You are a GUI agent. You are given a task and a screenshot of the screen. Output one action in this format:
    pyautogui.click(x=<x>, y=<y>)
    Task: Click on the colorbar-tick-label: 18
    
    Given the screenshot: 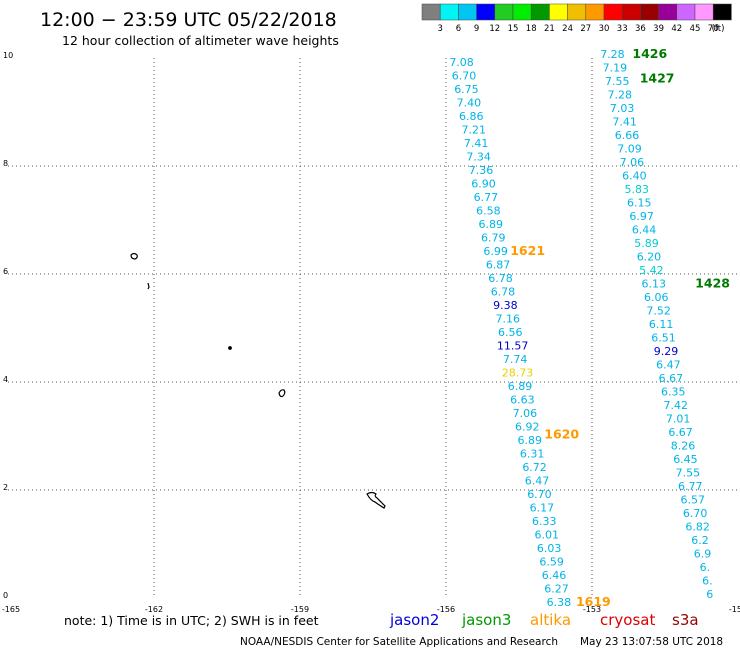 What is the action you would take?
    pyautogui.click(x=531, y=29)
    